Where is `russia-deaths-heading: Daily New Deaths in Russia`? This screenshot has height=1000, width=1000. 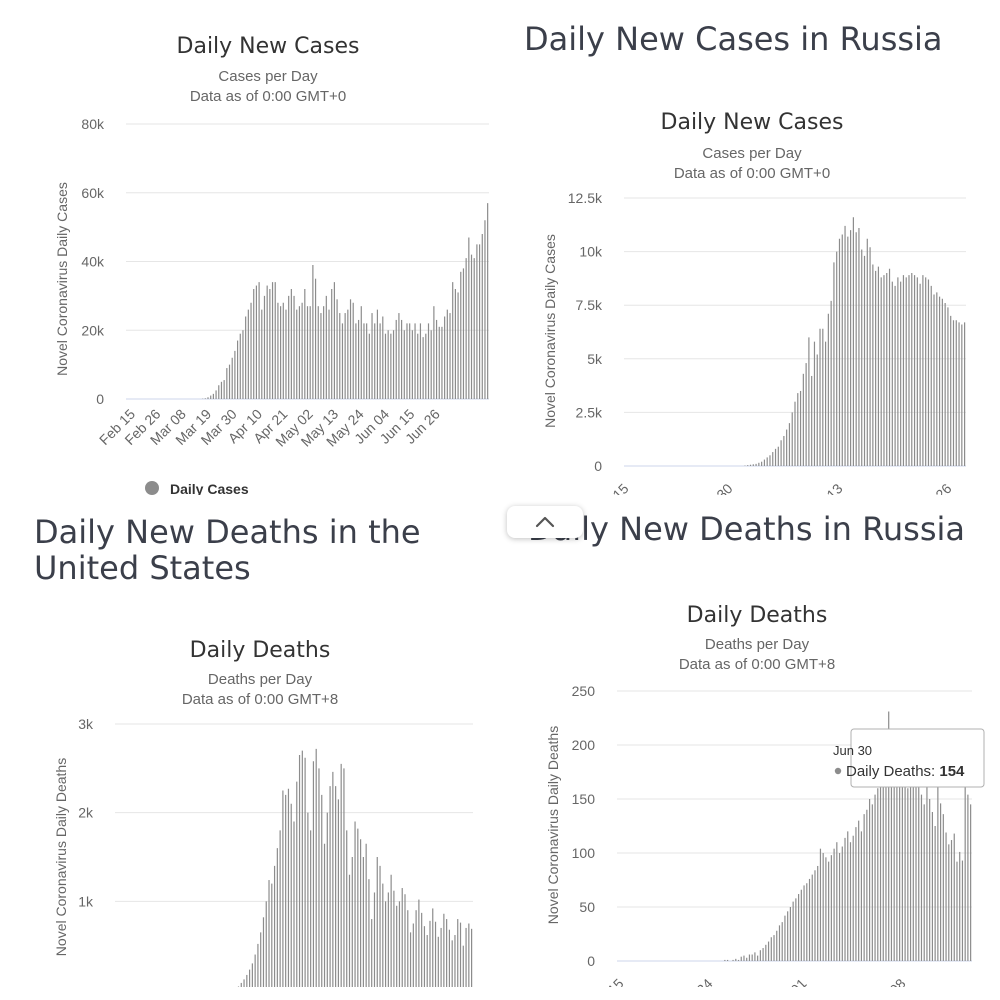 russia-deaths-heading: Daily New Deaths in Russia is located at coordinates (746, 529).